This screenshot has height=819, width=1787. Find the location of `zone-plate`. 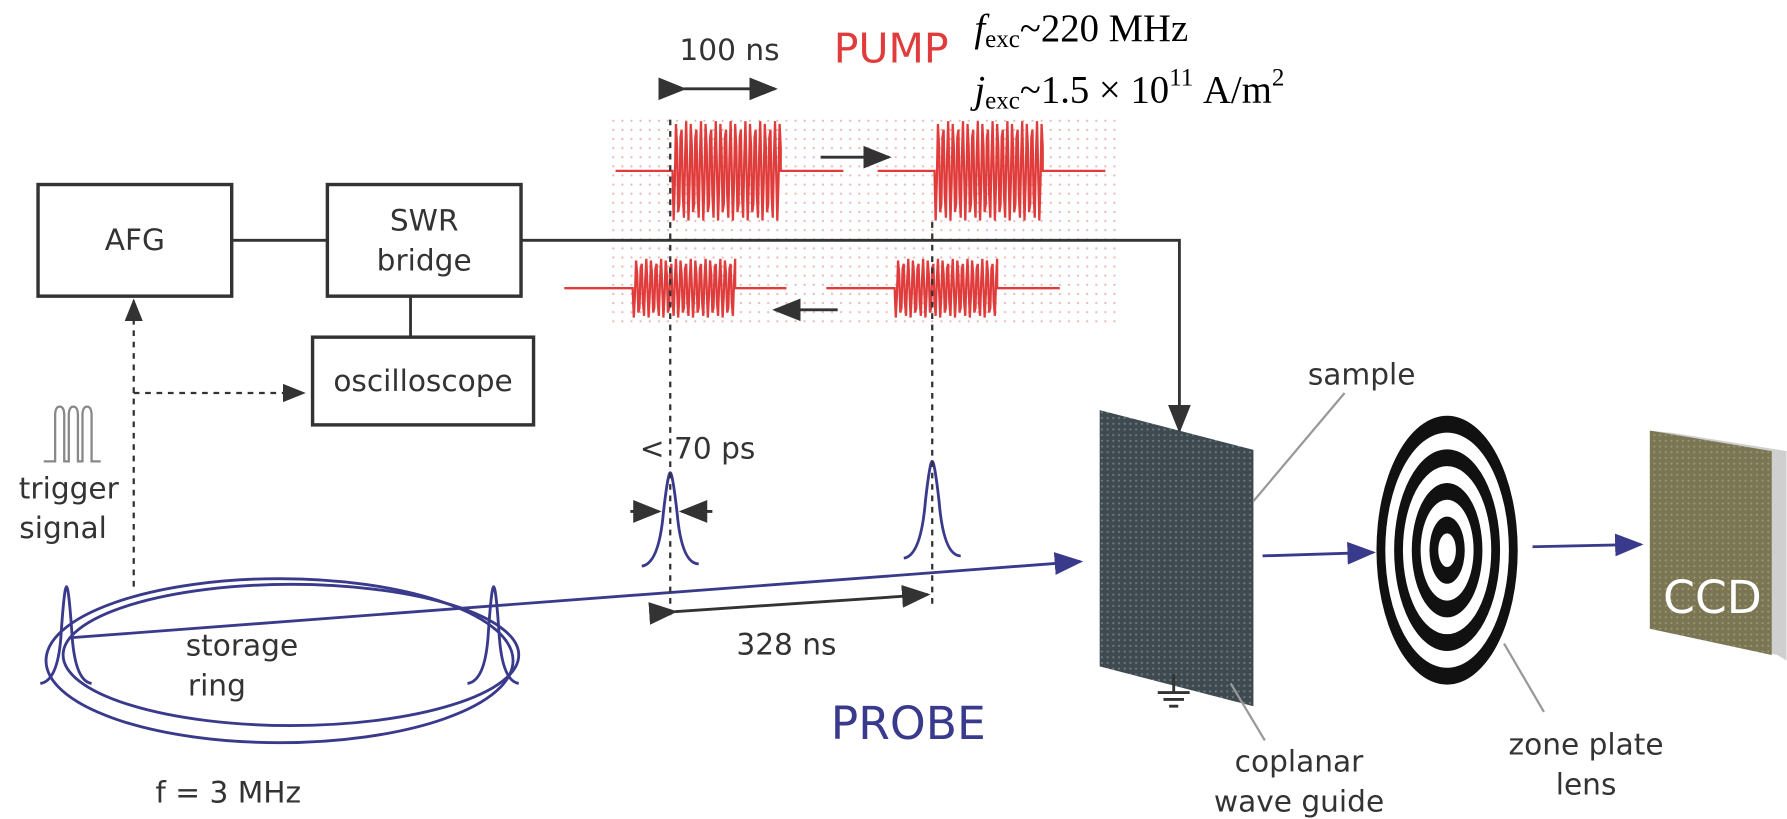

zone-plate is located at coordinates (1447, 550).